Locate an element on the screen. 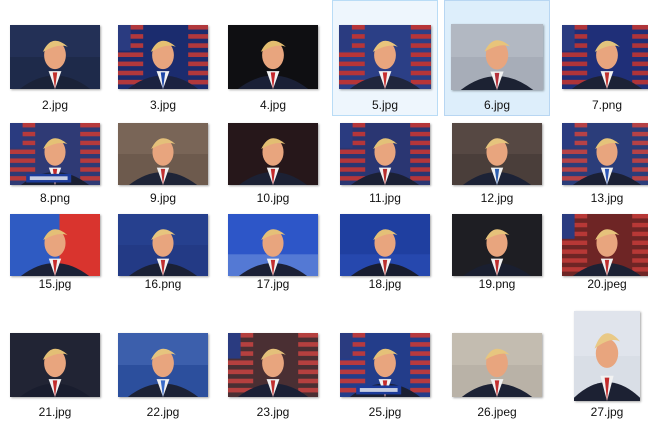  file-name-label: 7.png is located at coordinates (607, 105).